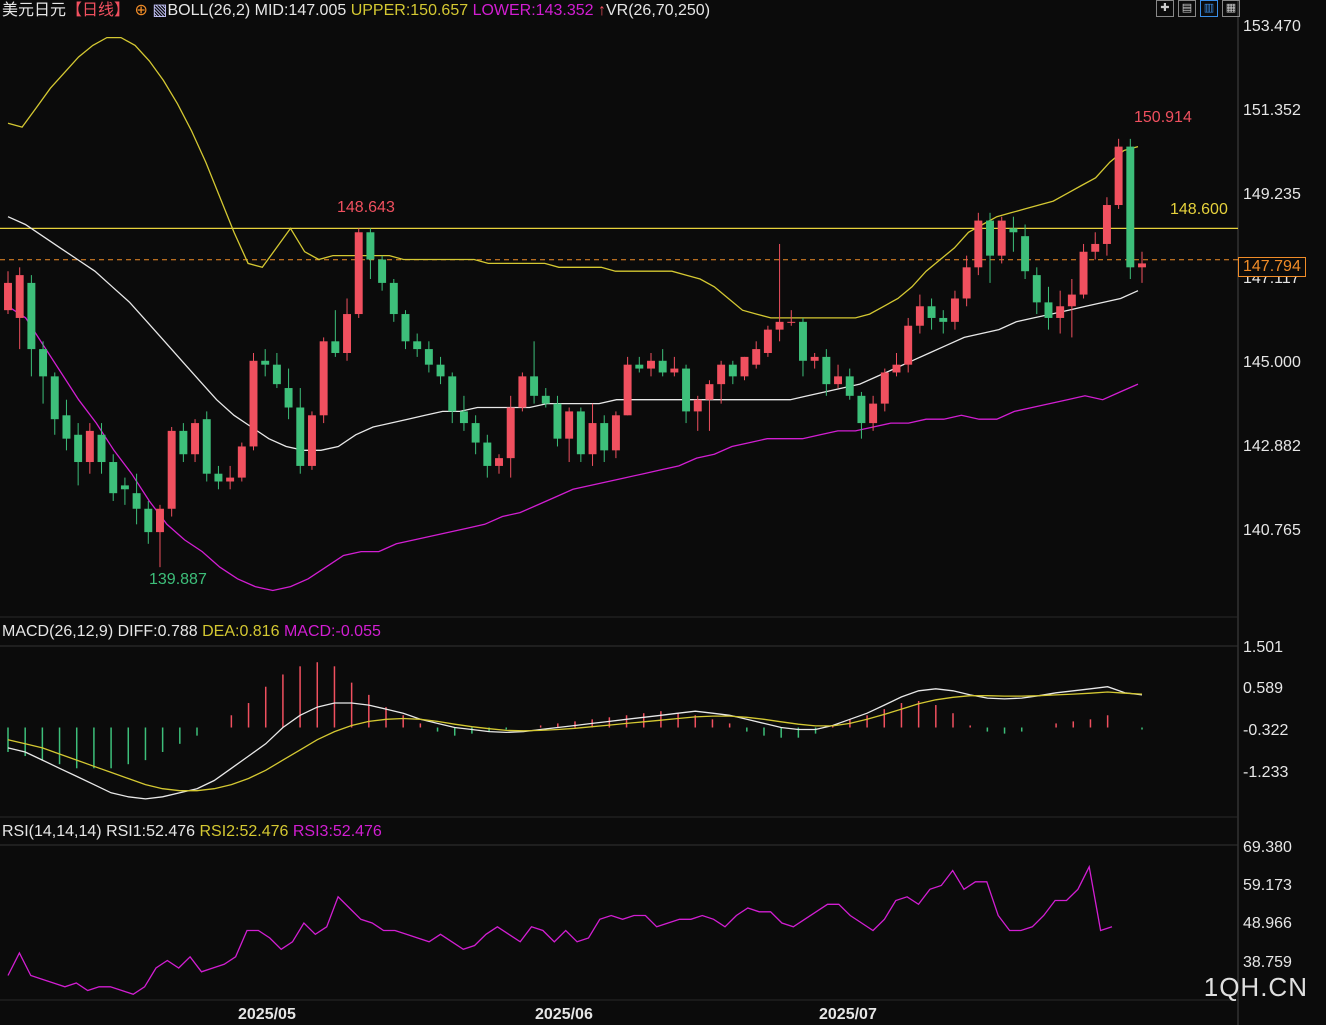  I want to click on rsi-name: RSI(14,14,14), so click(52, 831).